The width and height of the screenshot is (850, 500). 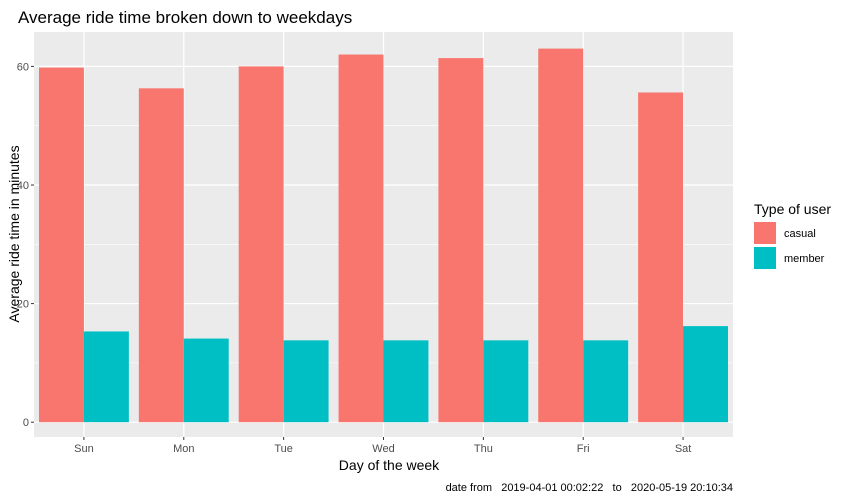 What do you see at coordinates (383, 449) in the screenshot?
I see `x-tick-label: Wed` at bounding box center [383, 449].